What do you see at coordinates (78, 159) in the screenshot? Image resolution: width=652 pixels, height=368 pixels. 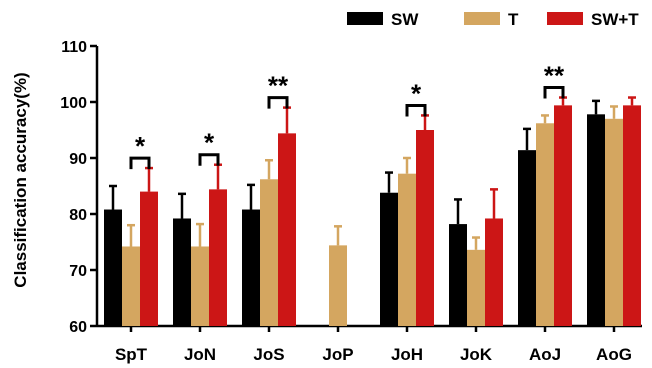 I see `y-tick-label: 90` at bounding box center [78, 159].